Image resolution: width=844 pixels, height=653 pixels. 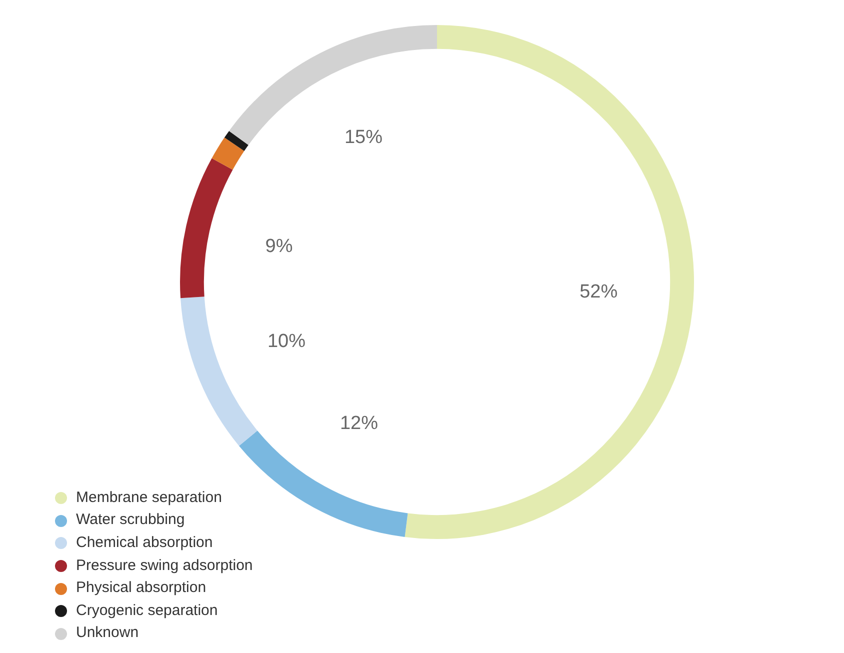 I want to click on legend-label: Unknown, so click(x=107, y=633).